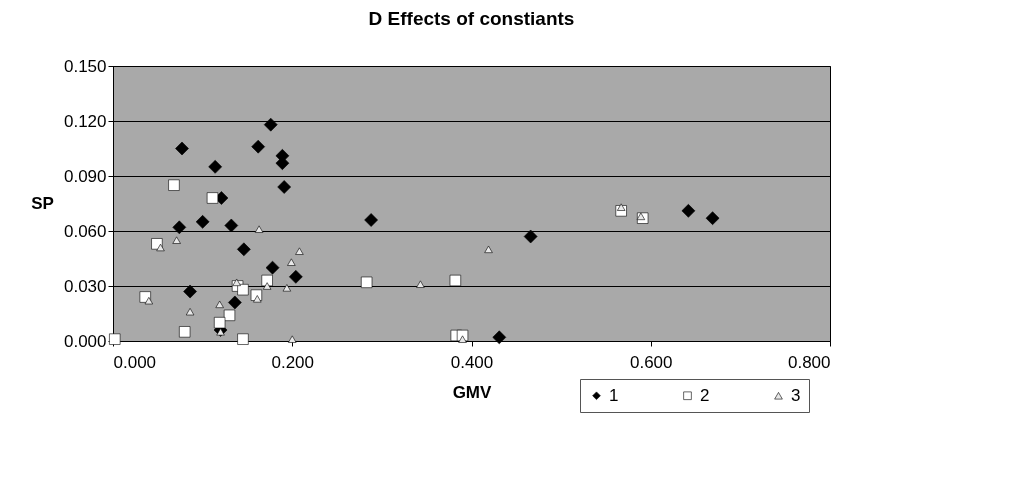  Describe the element at coordinates (85, 176) in the screenshot. I see `y-tick-label: 0.090` at that location.